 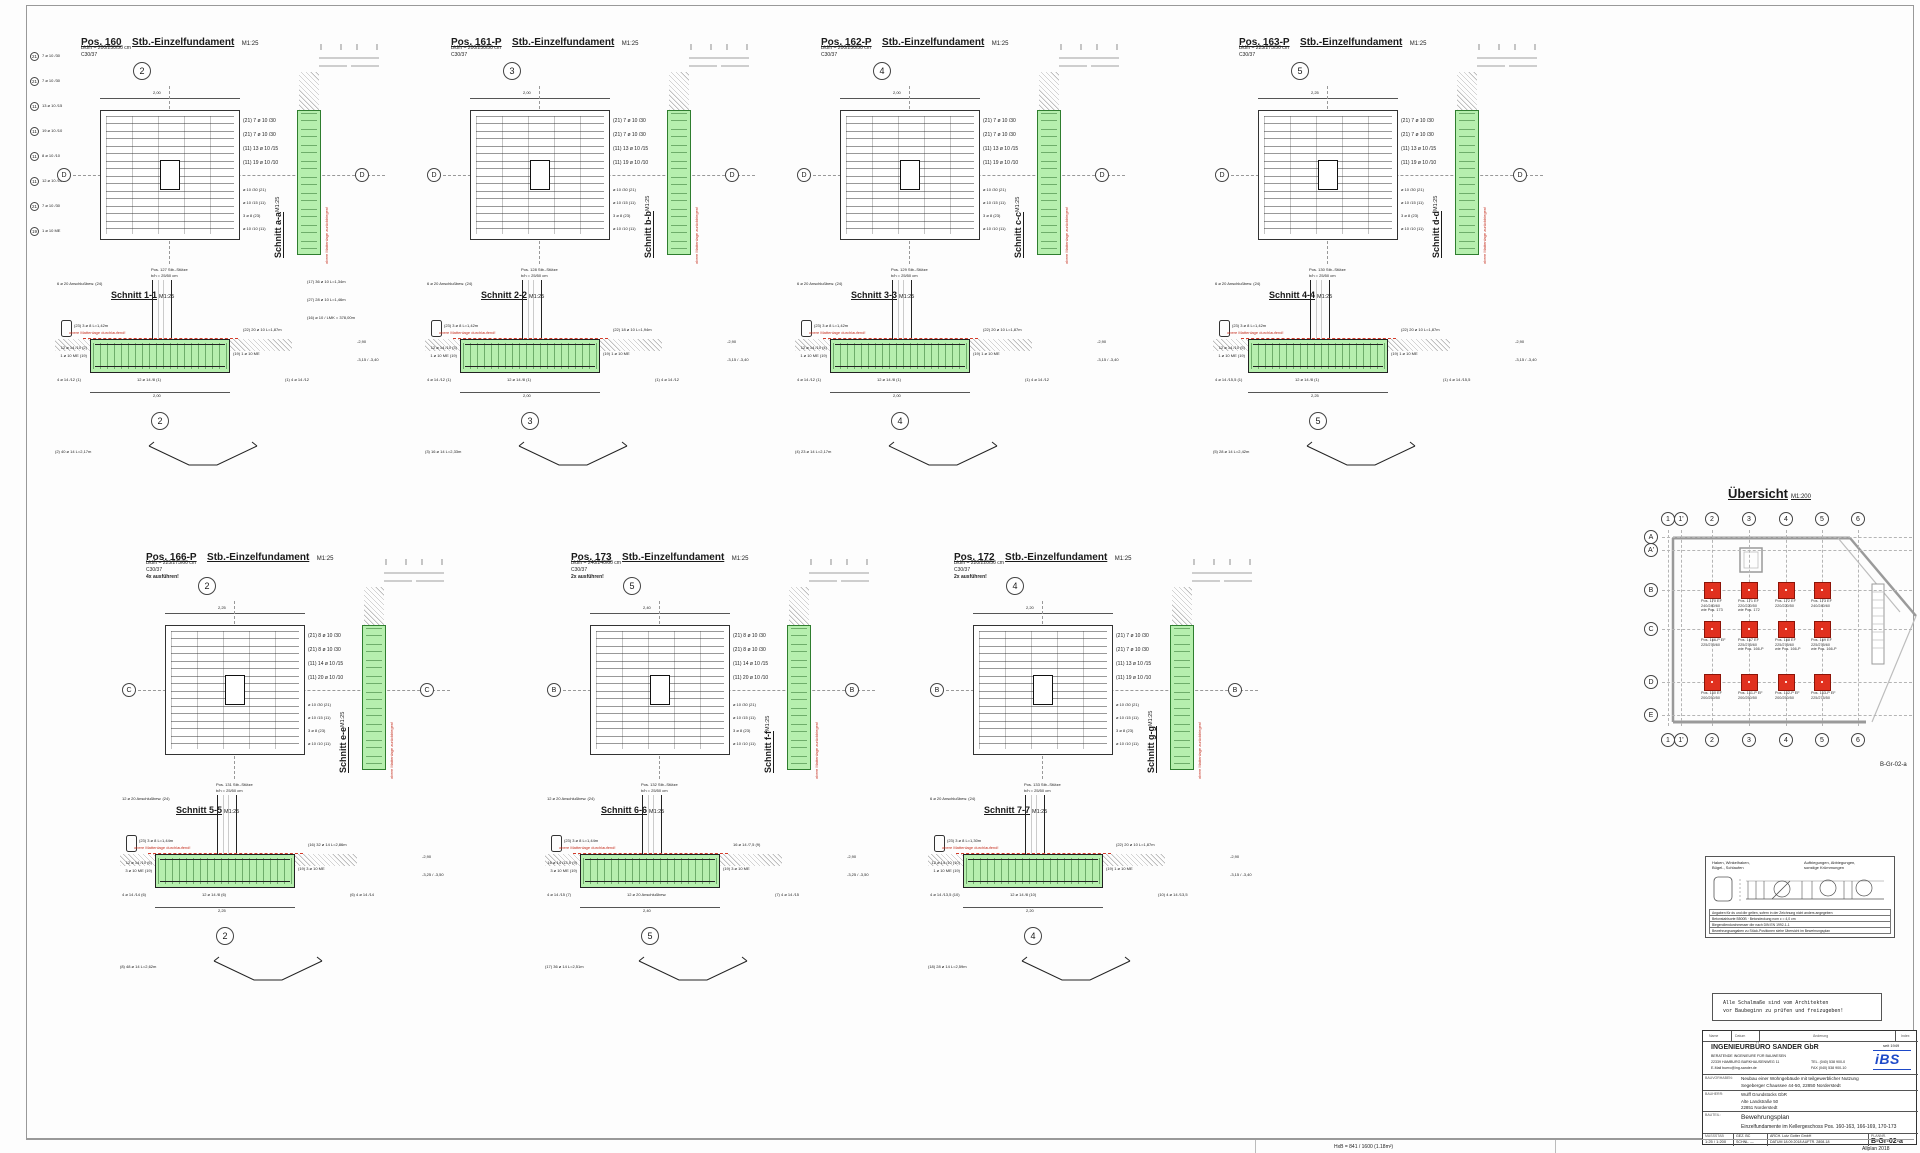 I want to click on position-title: Pos. 172 Stb.-Einzelfundament M1:25, so click(x=1042, y=556).